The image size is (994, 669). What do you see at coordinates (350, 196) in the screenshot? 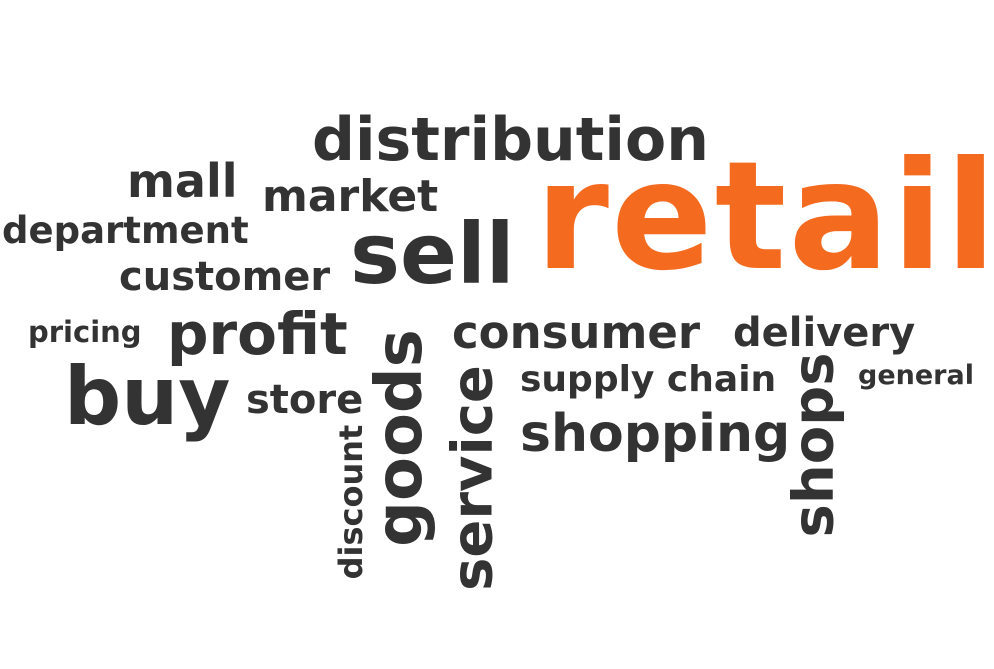
I see `word-market: market` at bounding box center [350, 196].